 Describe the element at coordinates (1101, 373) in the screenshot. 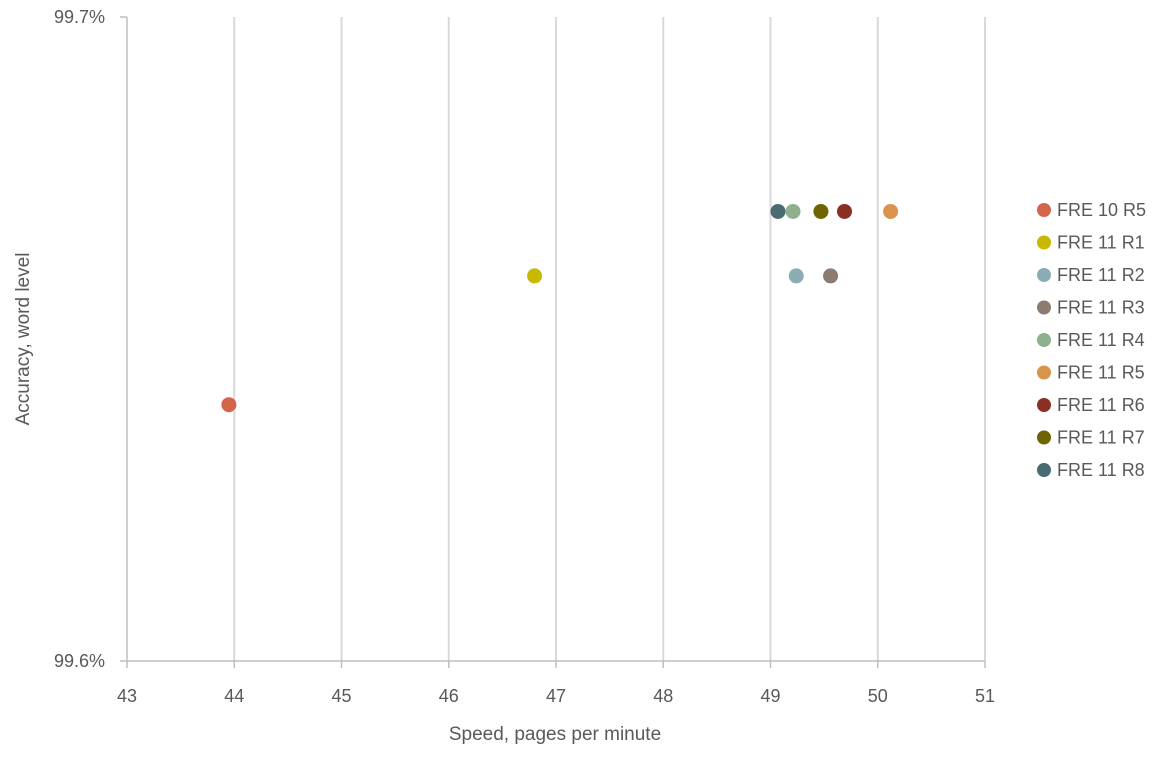

I see `legend-label-fre-11-r5: FRE 11 R5` at that location.